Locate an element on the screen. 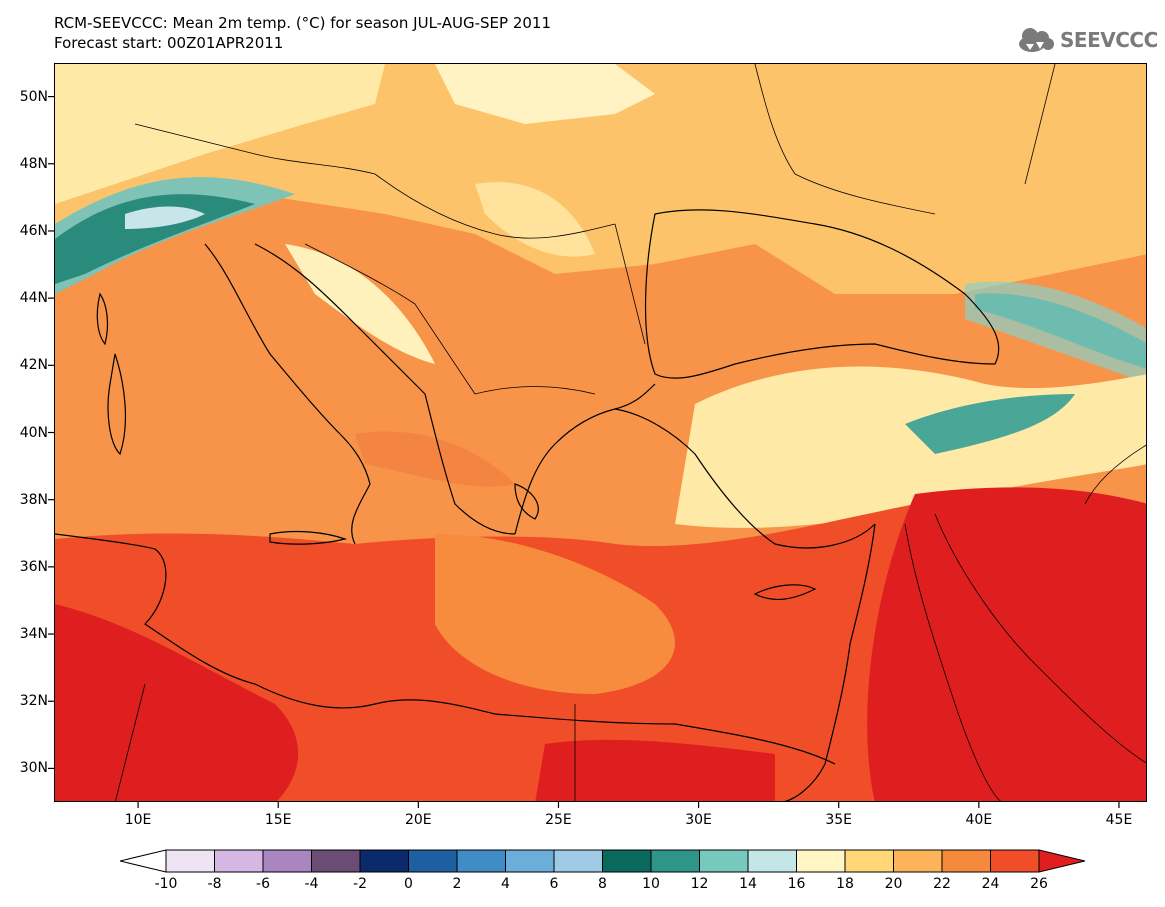 The image size is (1165, 907). lon-label: 20E is located at coordinates (418, 820).